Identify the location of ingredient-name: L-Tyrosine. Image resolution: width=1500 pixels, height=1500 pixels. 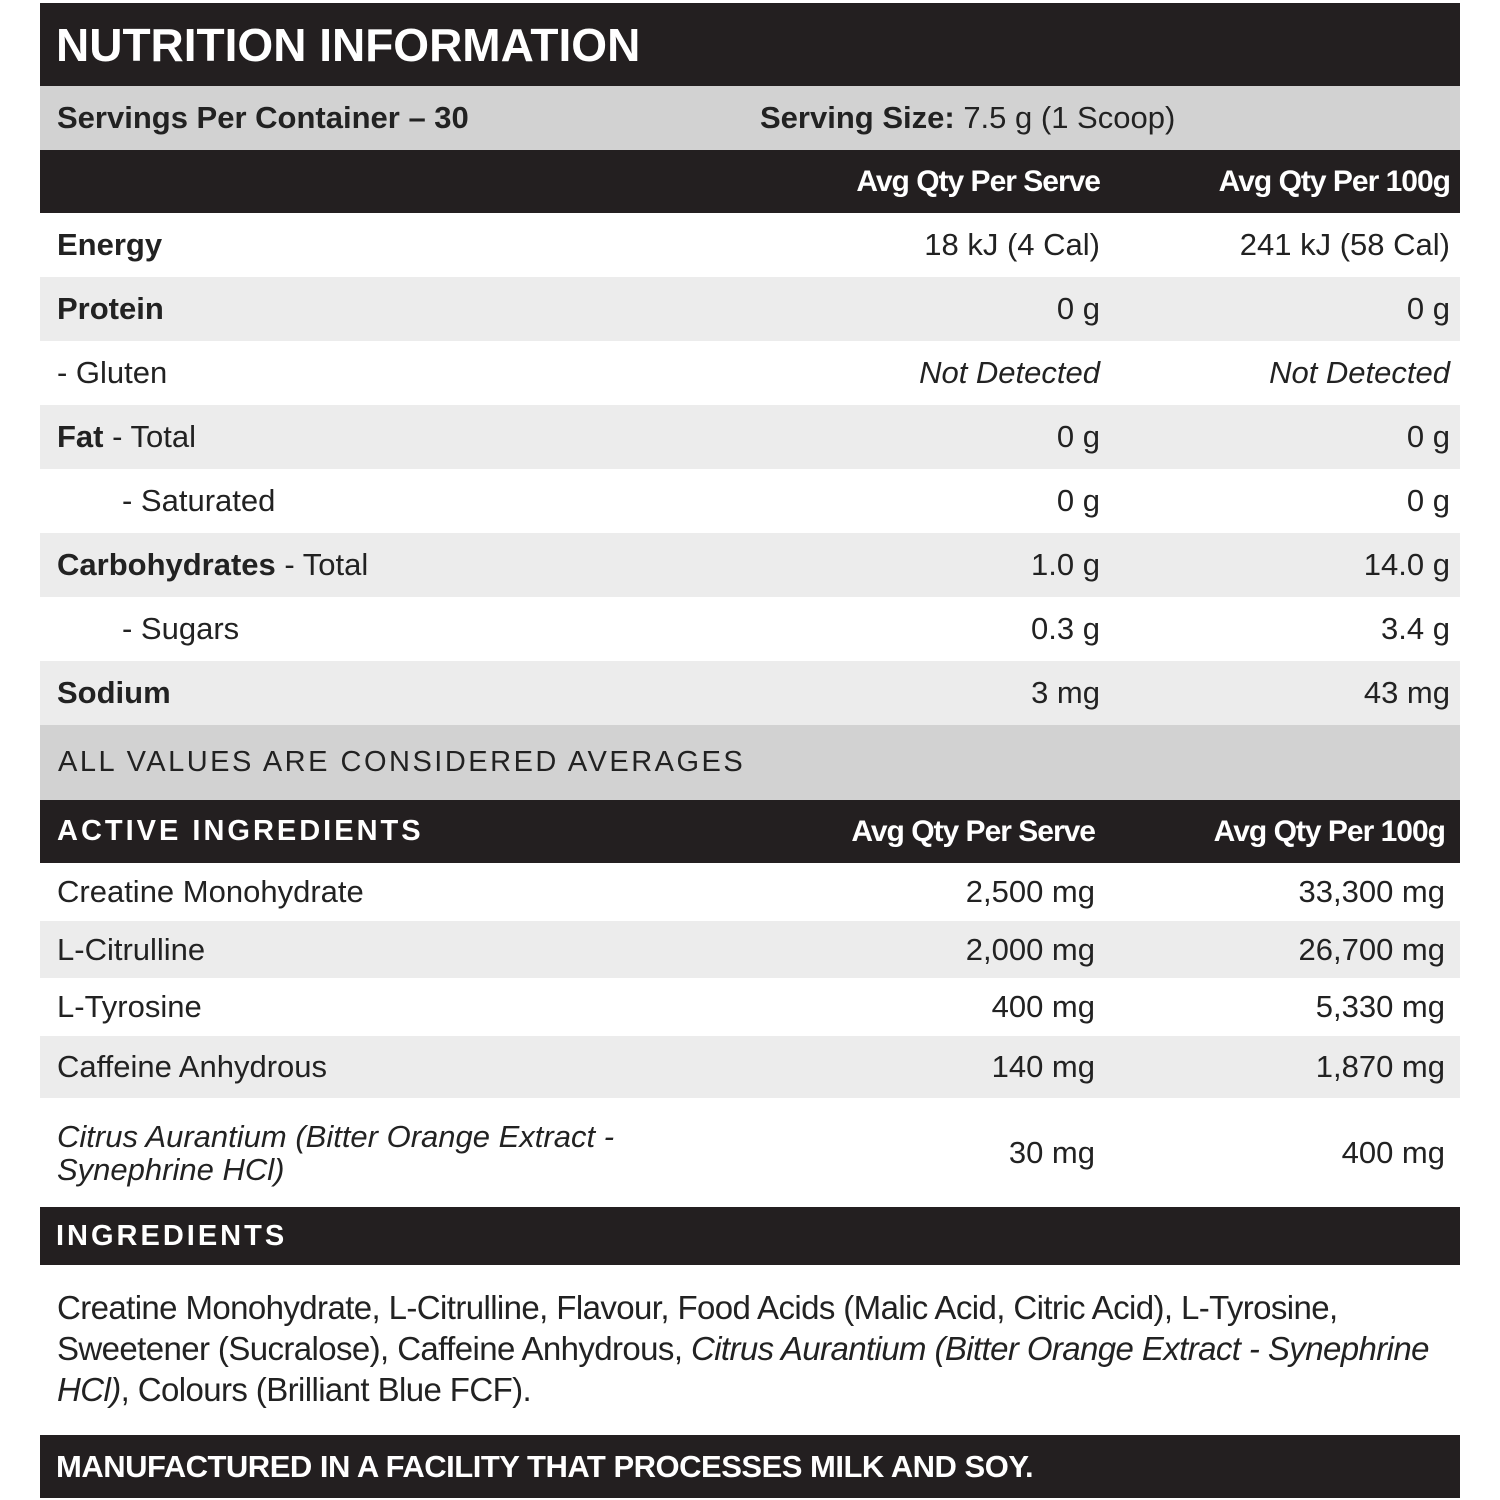
(129, 1006).